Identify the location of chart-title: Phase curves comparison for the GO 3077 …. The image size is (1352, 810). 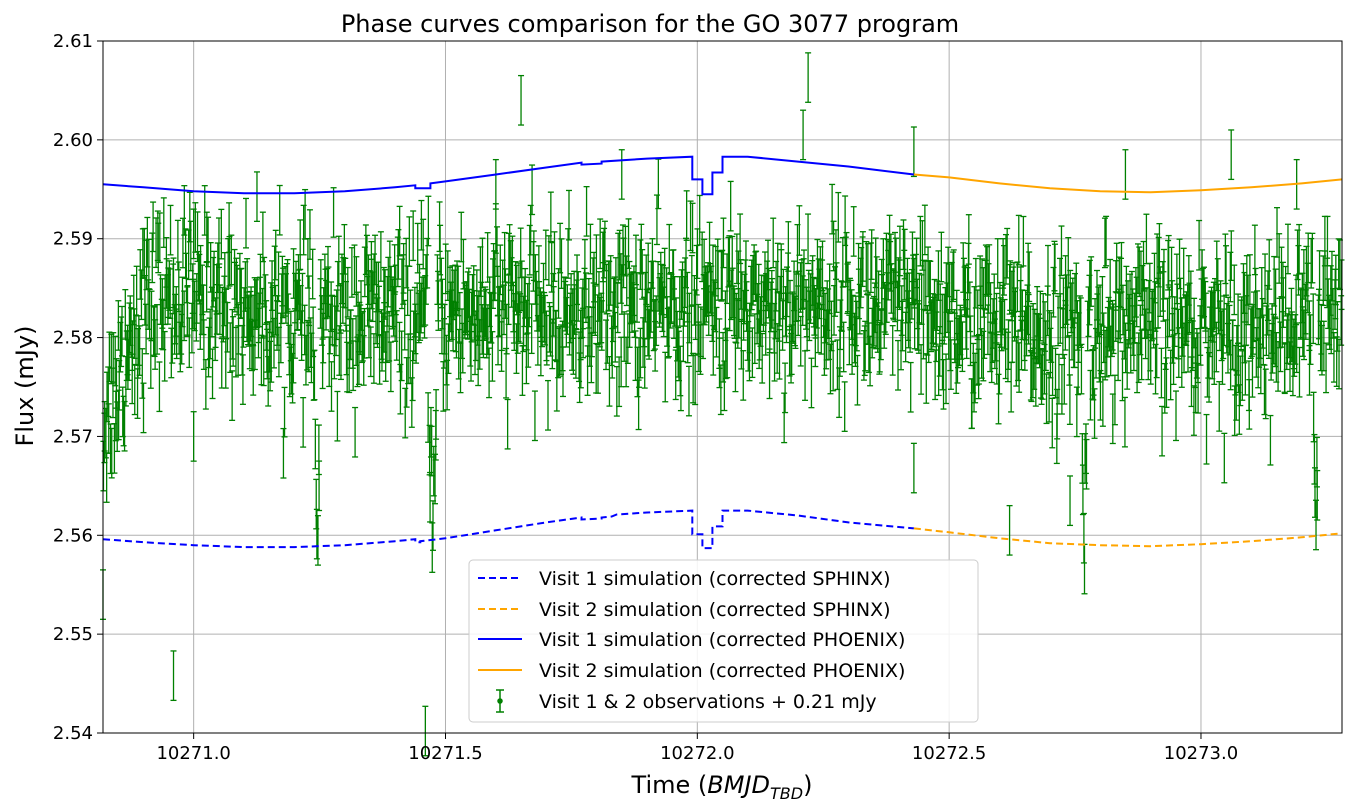
(650, 24).